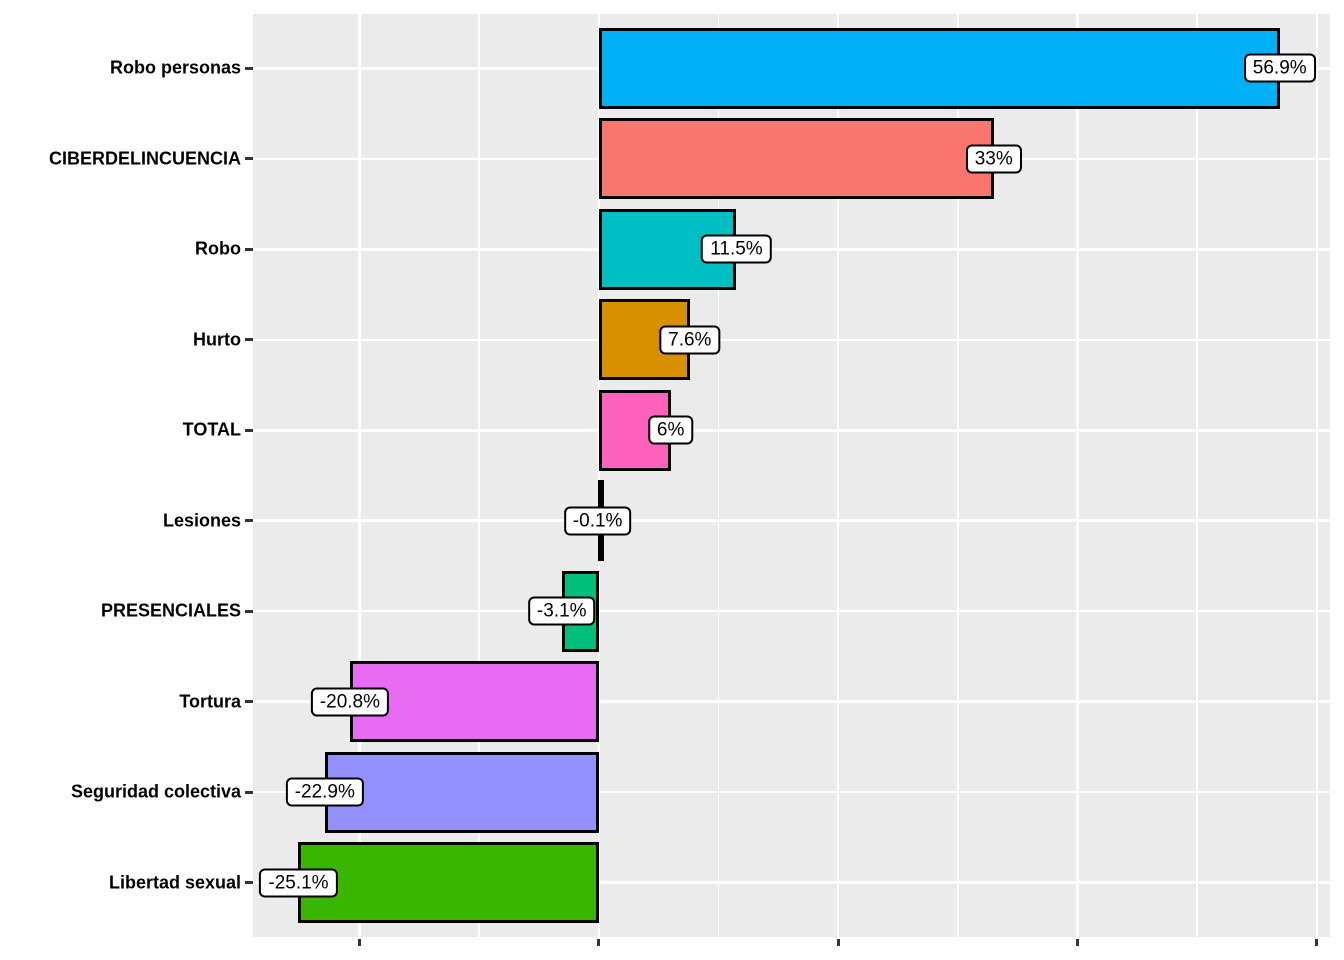 Image resolution: width=1344 pixels, height=960 pixels. I want to click on category-label-lesiones: Lesiones, so click(201, 520).